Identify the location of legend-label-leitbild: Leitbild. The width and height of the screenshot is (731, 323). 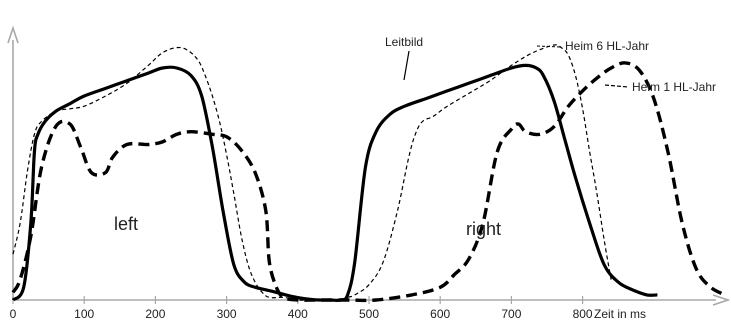
(404, 42).